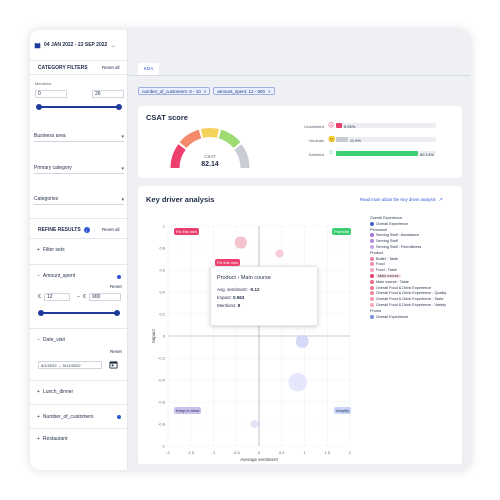 Image resolution: width=500 pixels, height=500 pixels. Describe the element at coordinates (316, 140) in the screenshot. I see `csat-row-label: Neutrals` at that location.